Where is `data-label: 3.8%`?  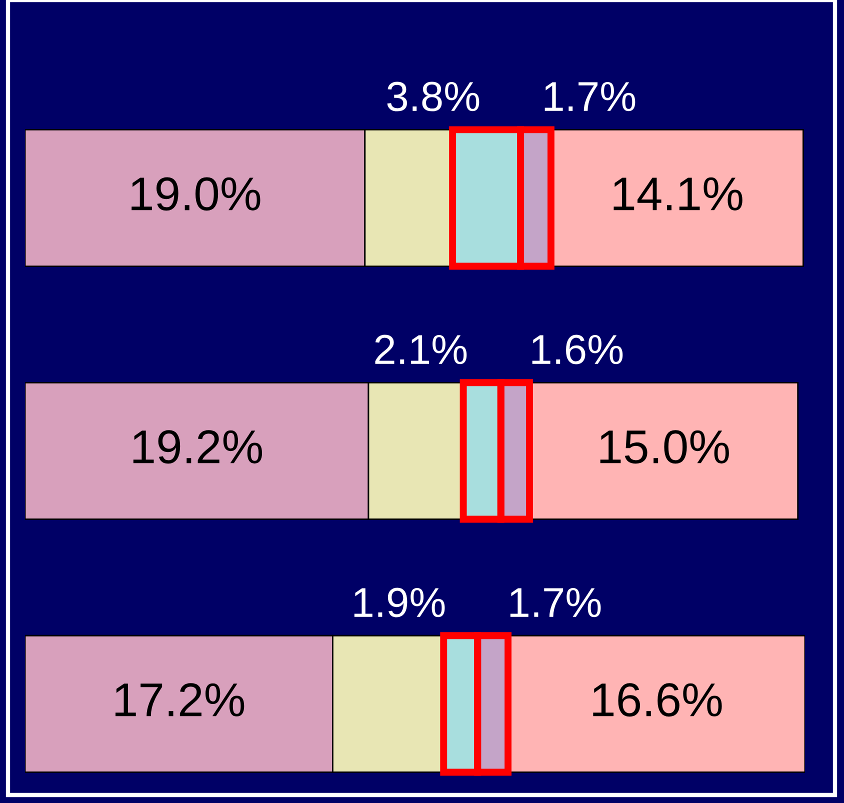
data-label: 3.8% is located at coordinates (433, 97).